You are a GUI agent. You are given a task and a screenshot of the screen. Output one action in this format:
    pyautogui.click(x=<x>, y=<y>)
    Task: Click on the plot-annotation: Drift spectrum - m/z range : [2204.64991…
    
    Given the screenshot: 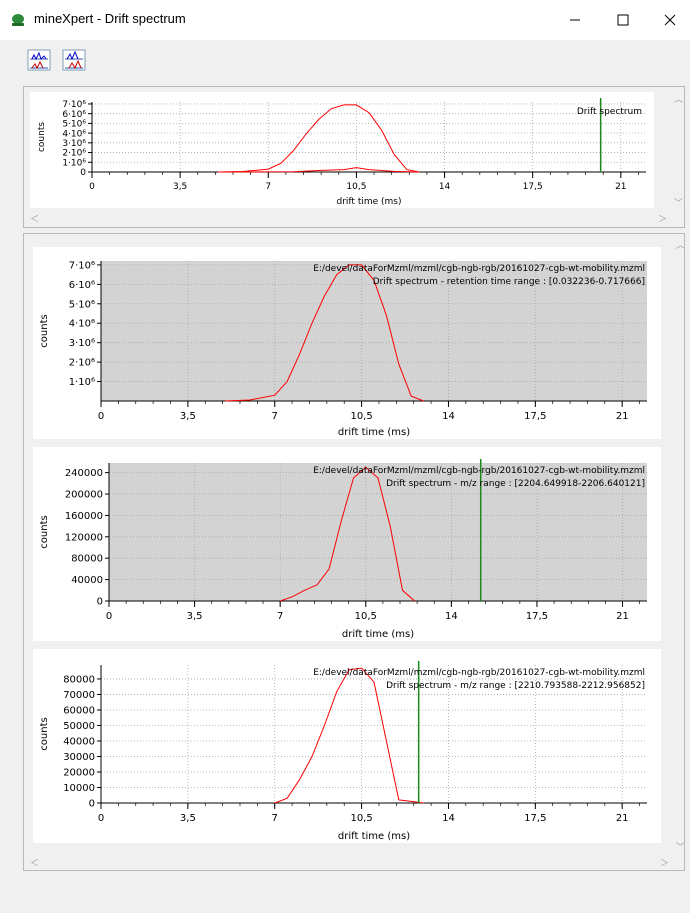 What is the action you would take?
    pyautogui.click(x=515, y=484)
    